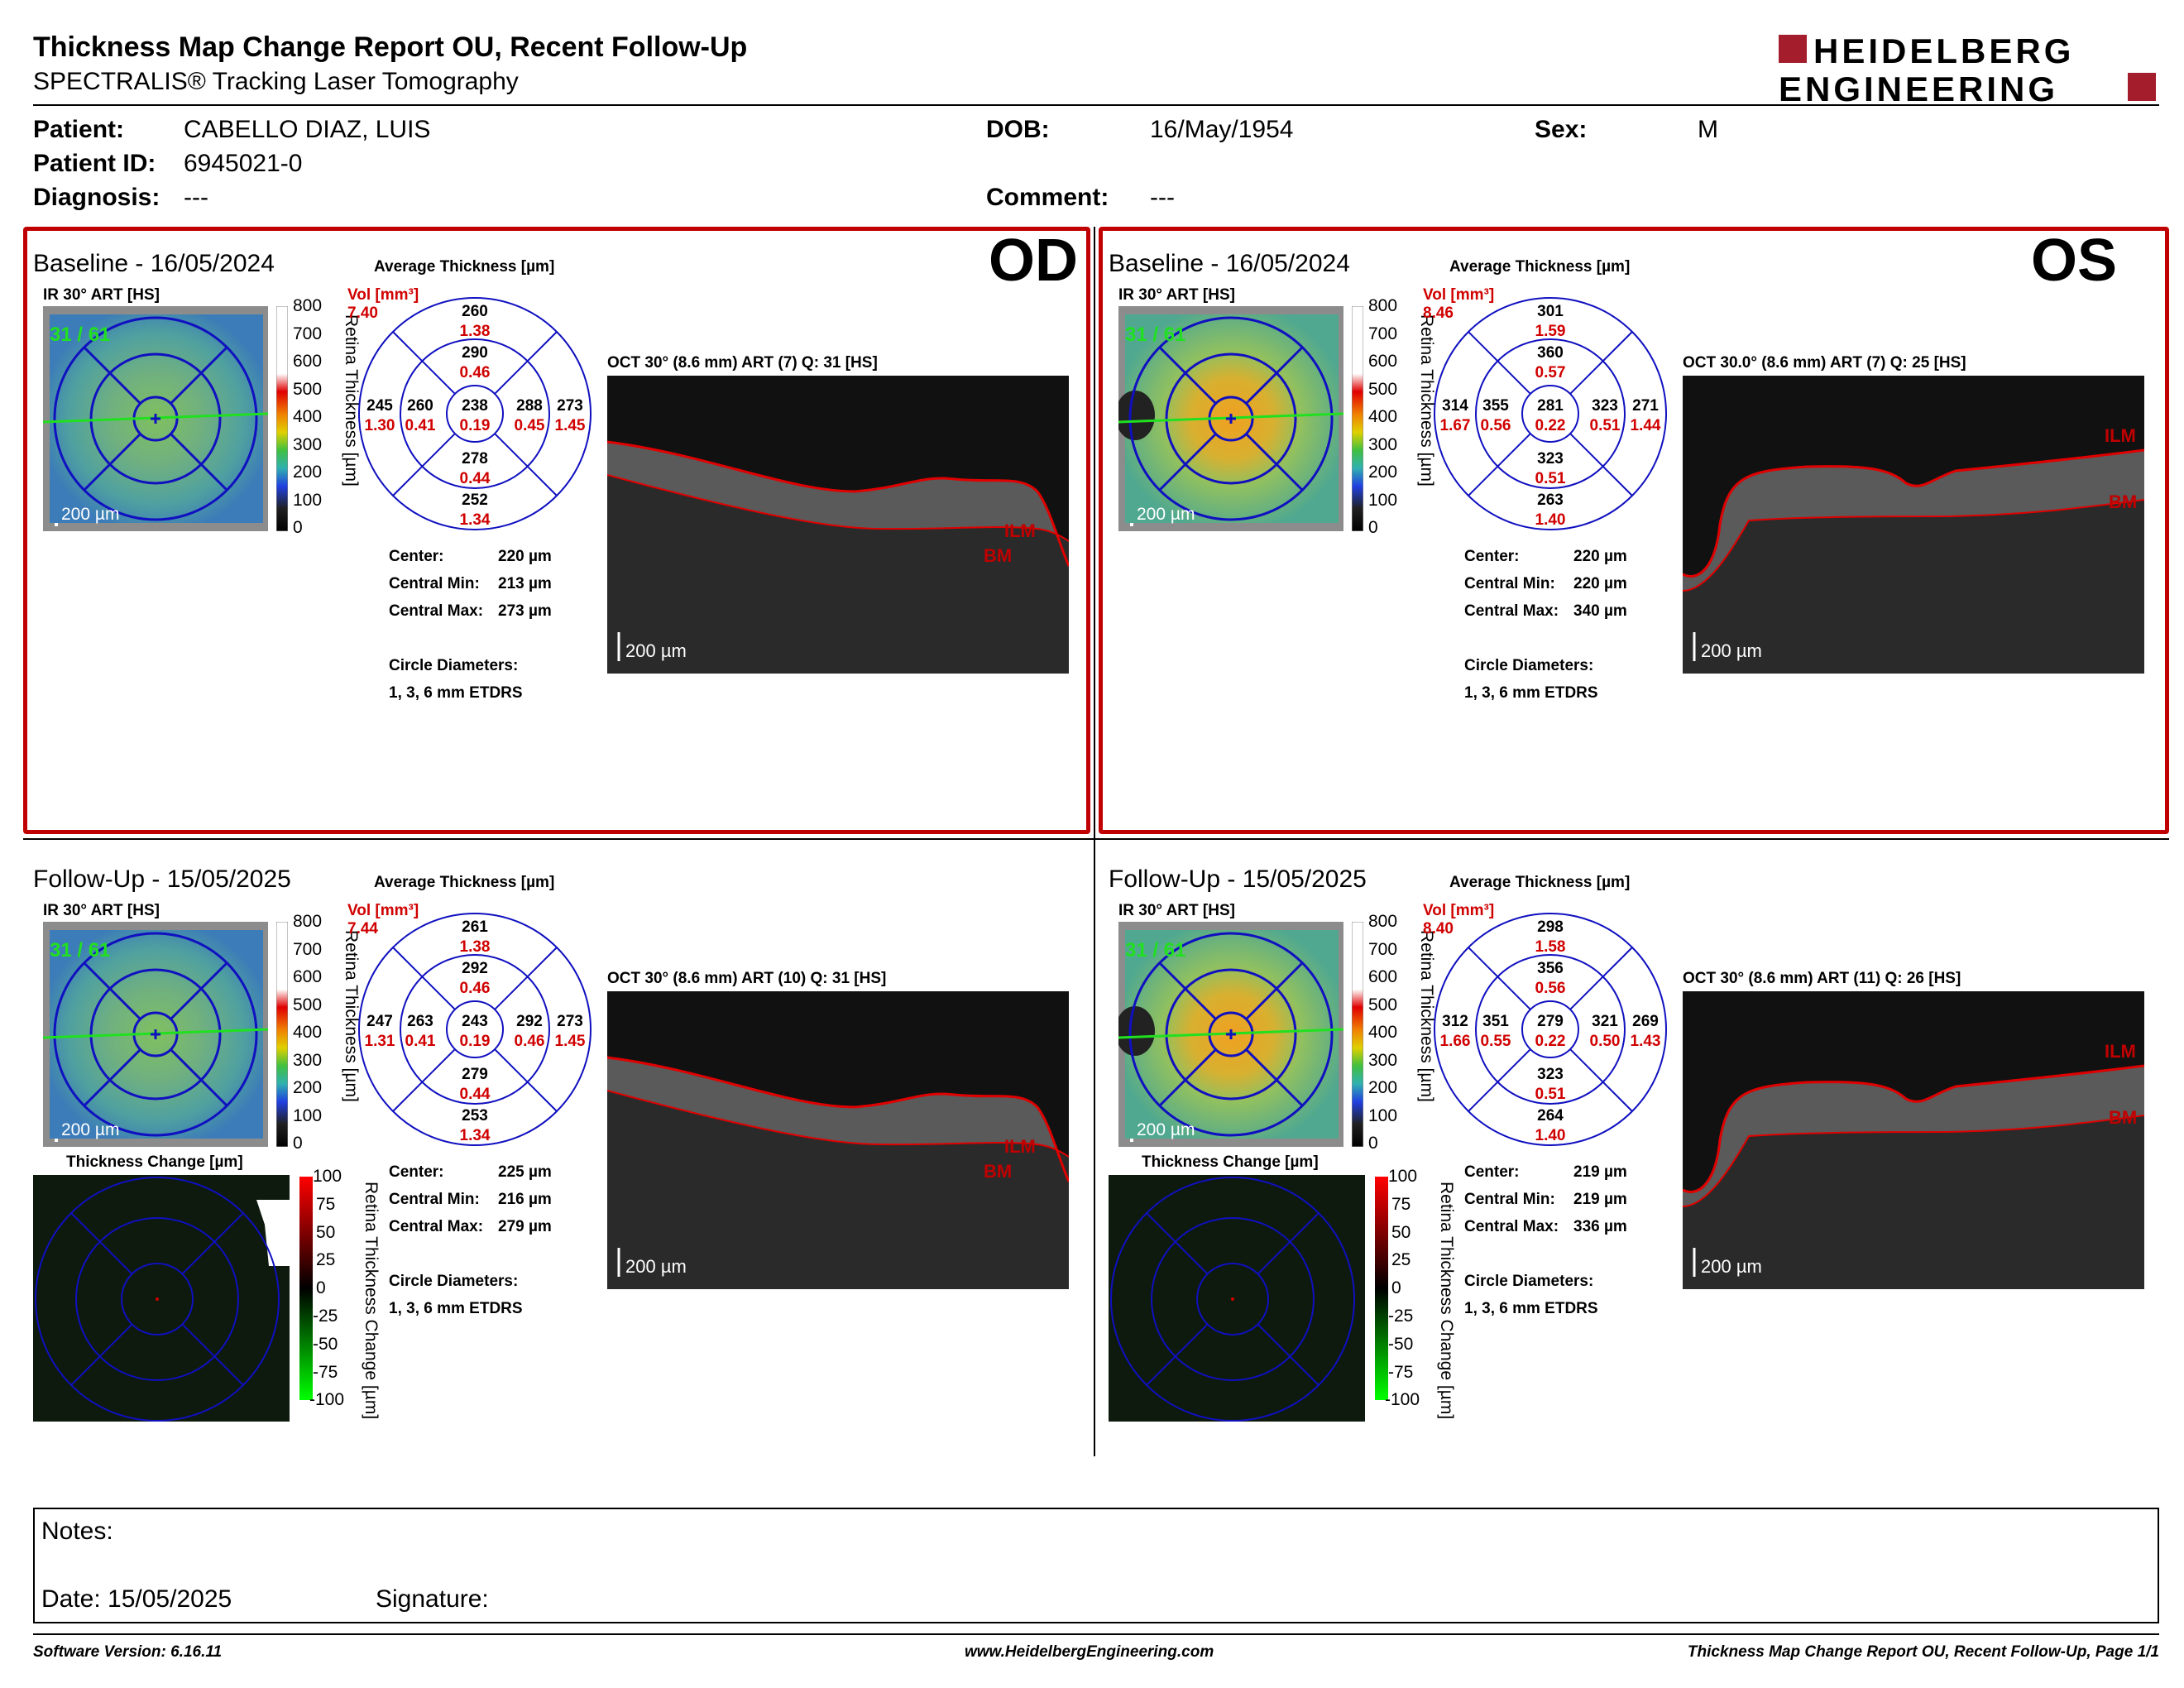  Describe the element at coordinates (1383, 1032) in the screenshot. I see `os_follow-colorbar-tick: 400` at that location.